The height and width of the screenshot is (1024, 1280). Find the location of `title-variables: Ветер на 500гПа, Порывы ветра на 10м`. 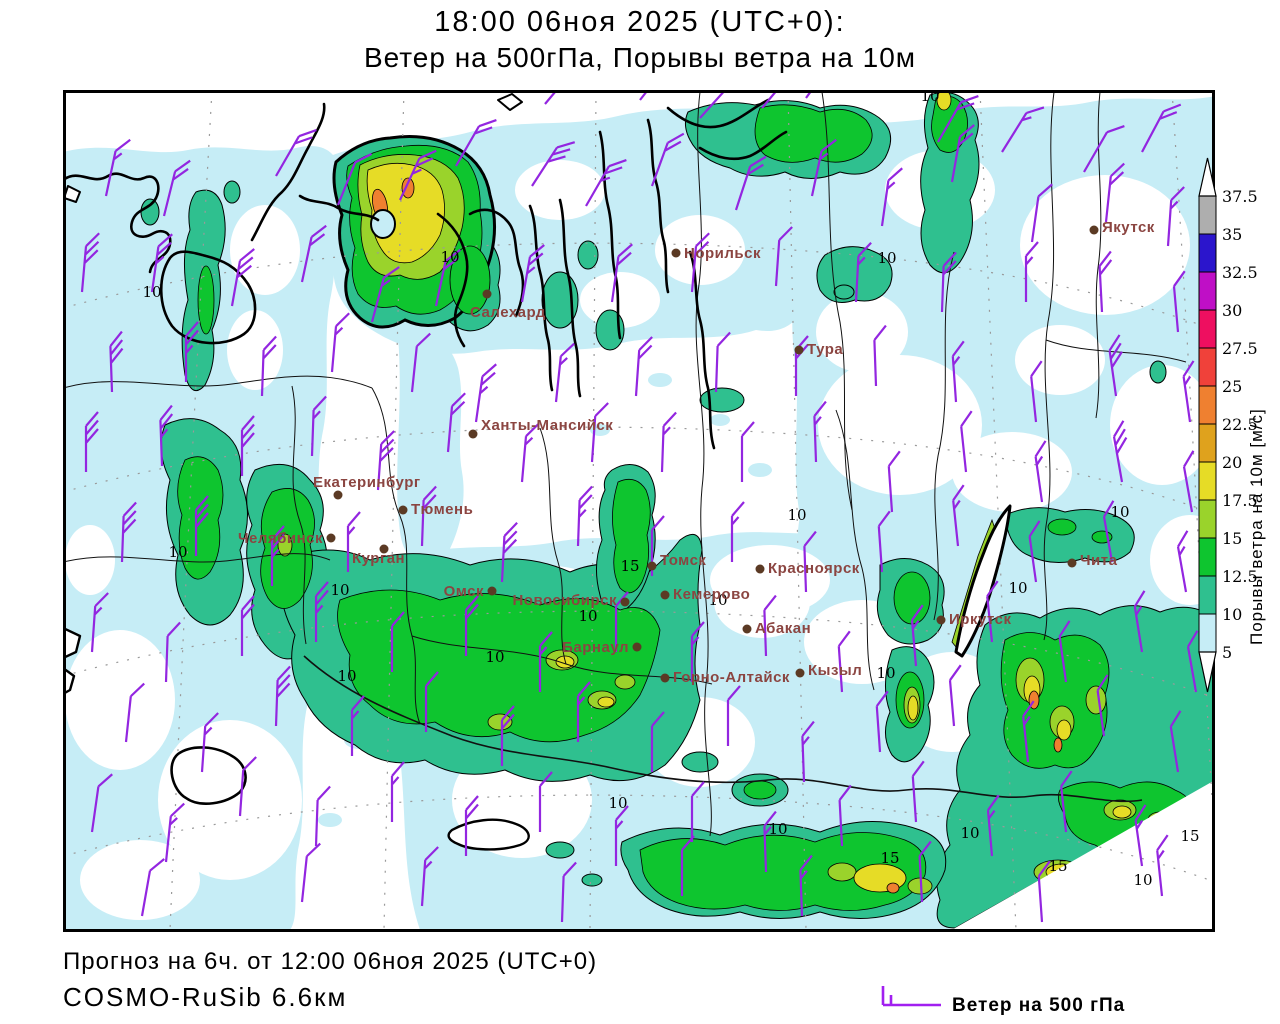

title-variables: Ветер на 500гПа, Порывы ветра на 10м is located at coordinates (640, 57).